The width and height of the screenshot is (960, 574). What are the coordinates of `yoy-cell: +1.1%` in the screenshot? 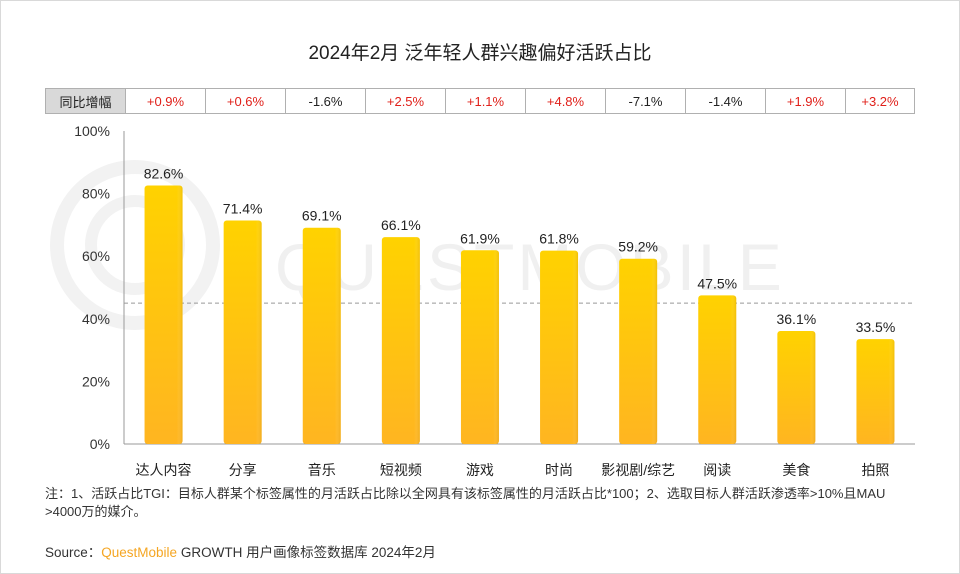 It's located at (486, 101).